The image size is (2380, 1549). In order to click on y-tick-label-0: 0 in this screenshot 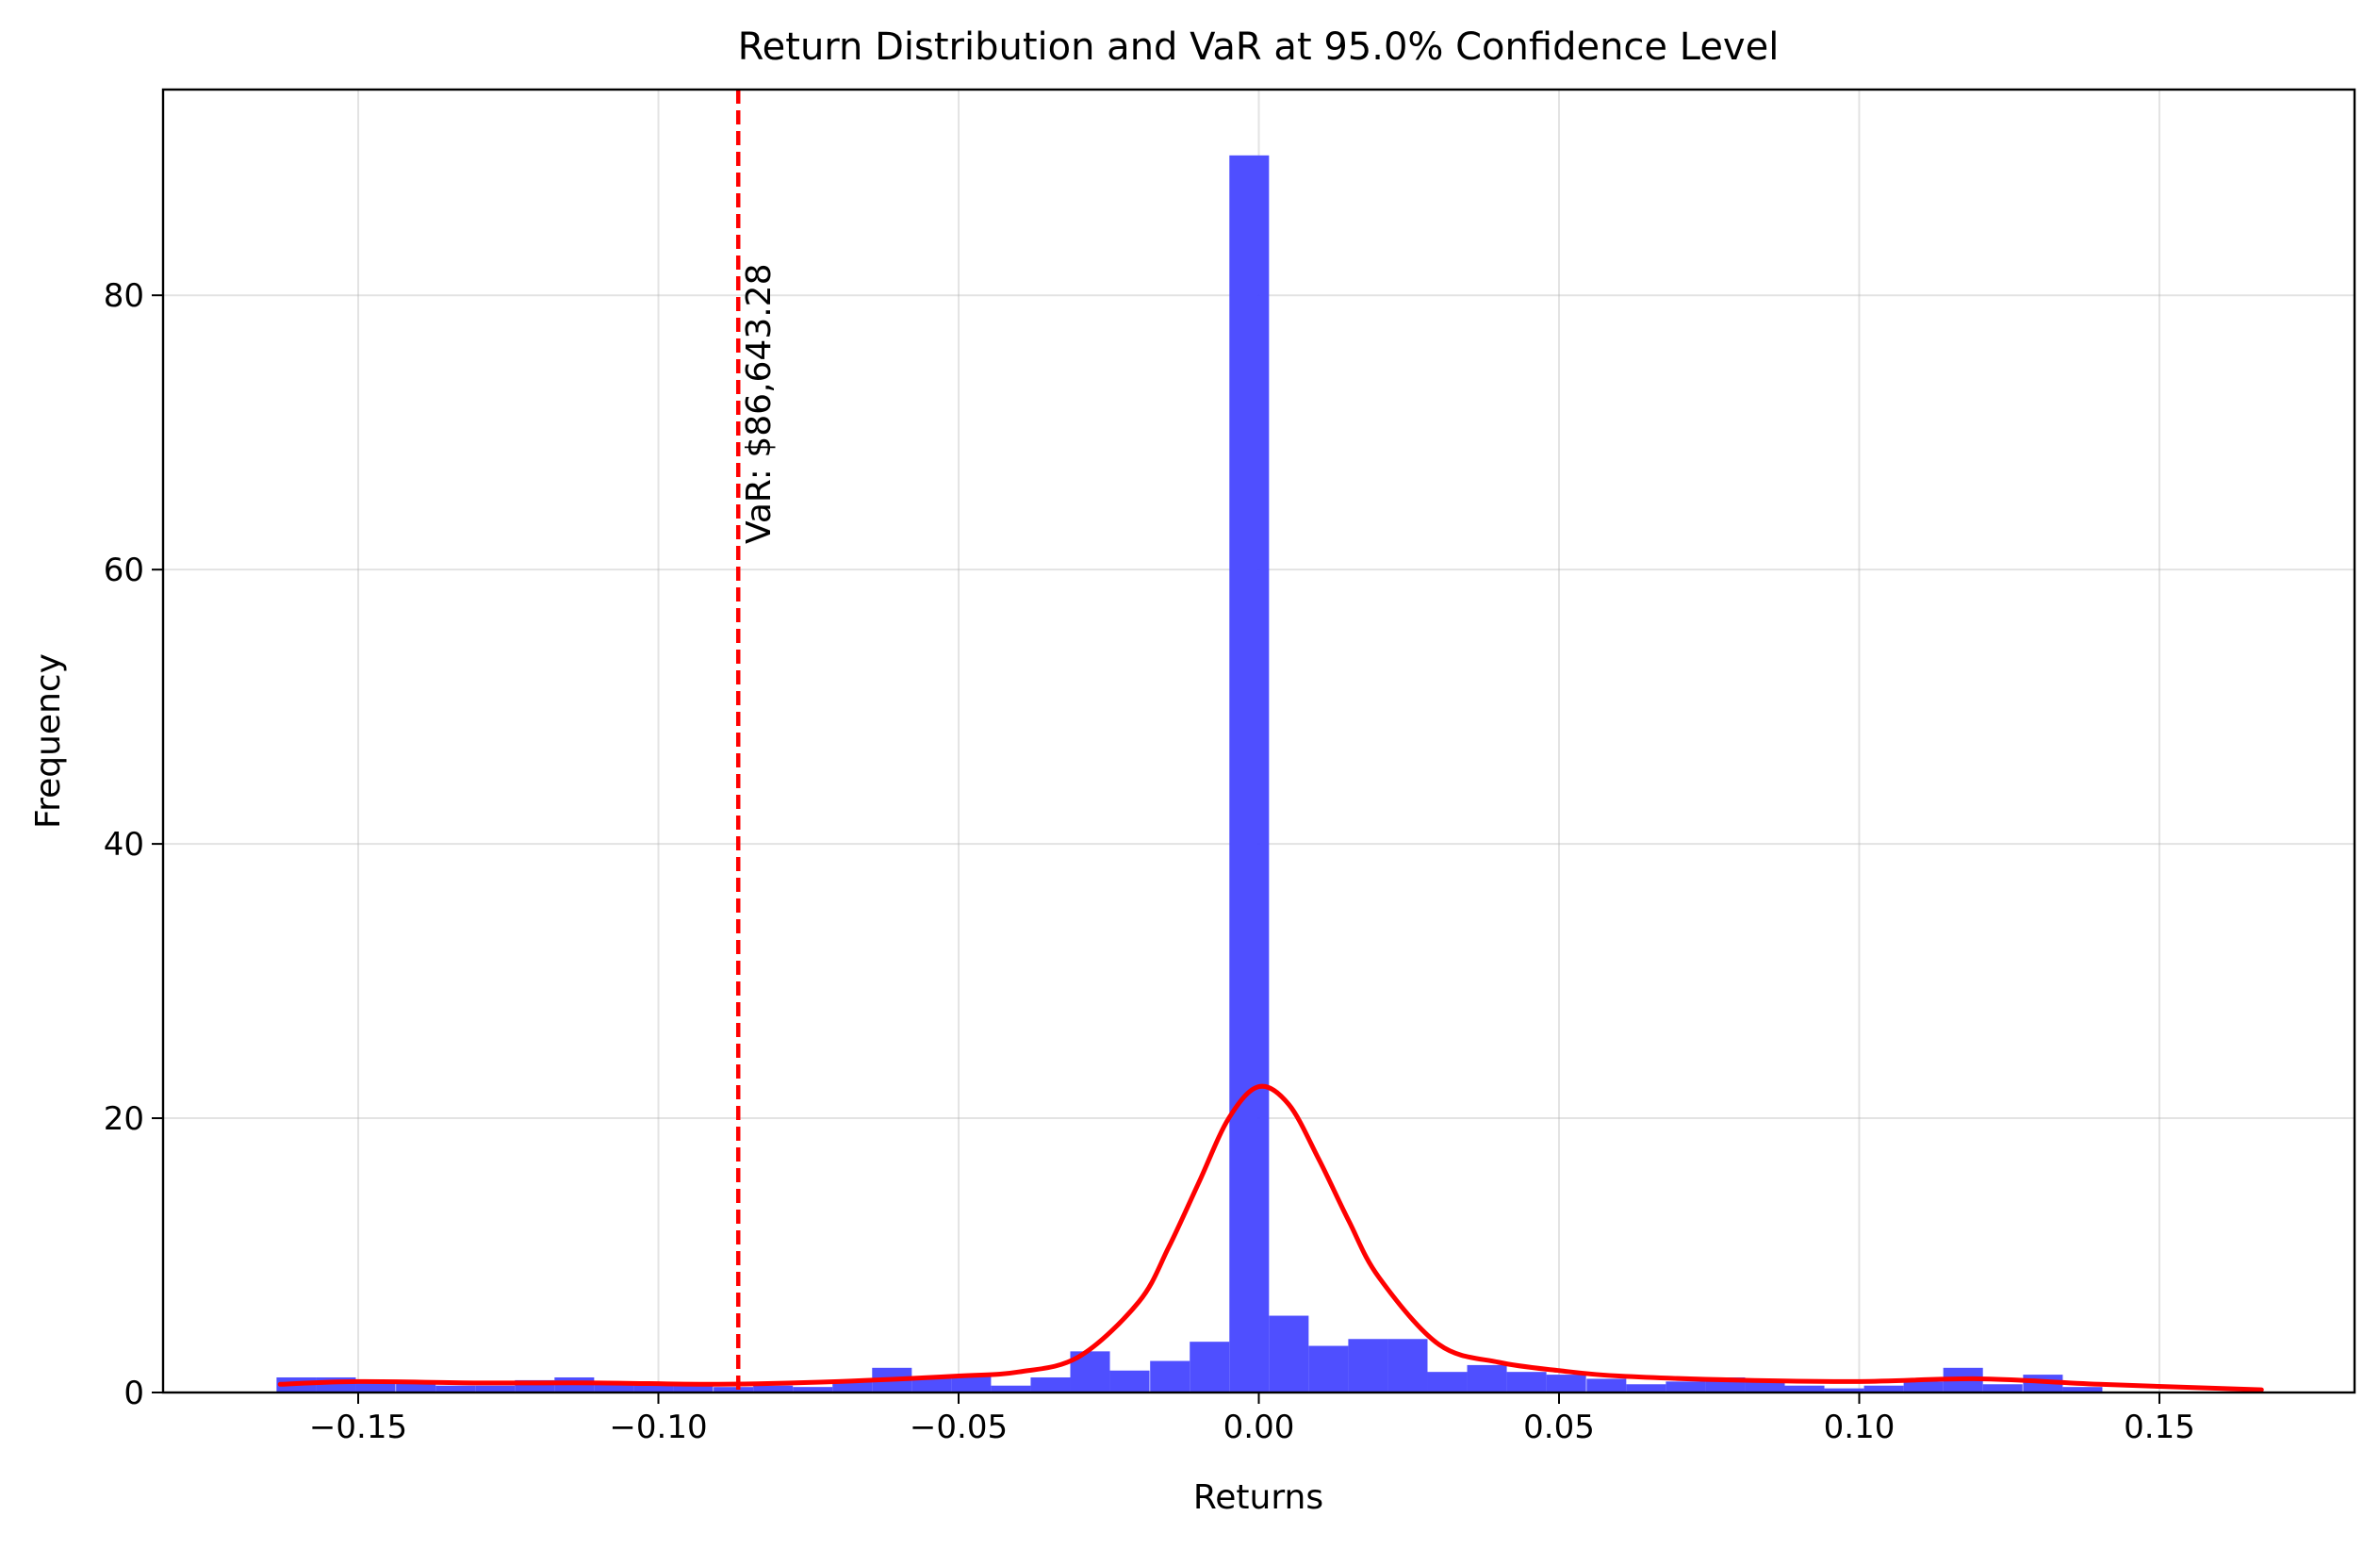, I will do `click(133, 1394)`.